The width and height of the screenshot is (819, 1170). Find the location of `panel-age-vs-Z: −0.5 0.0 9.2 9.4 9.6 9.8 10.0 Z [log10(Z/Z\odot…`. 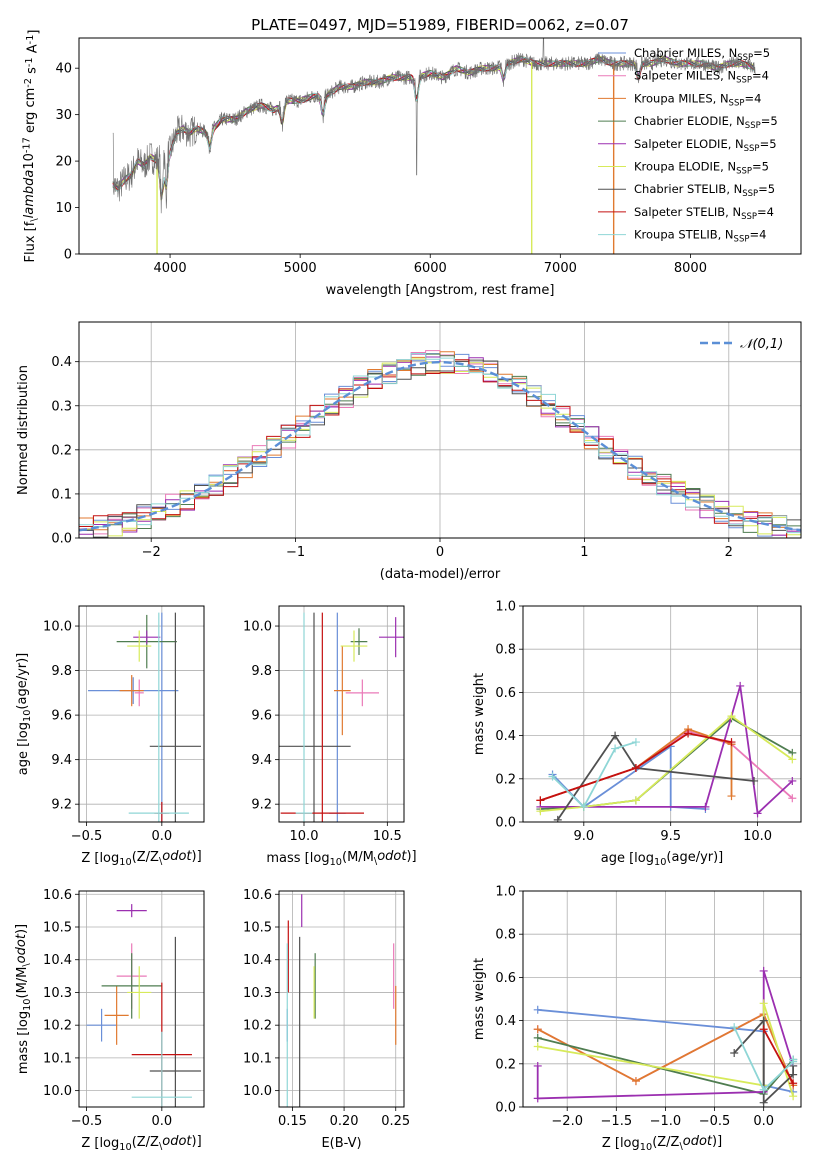

panel-age-vs-Z: −0.5 0.0 9.2 9.4 9.6 9.8 10.0 Z [log10(Z/Z\odot… is located at coordinates (110, 736).